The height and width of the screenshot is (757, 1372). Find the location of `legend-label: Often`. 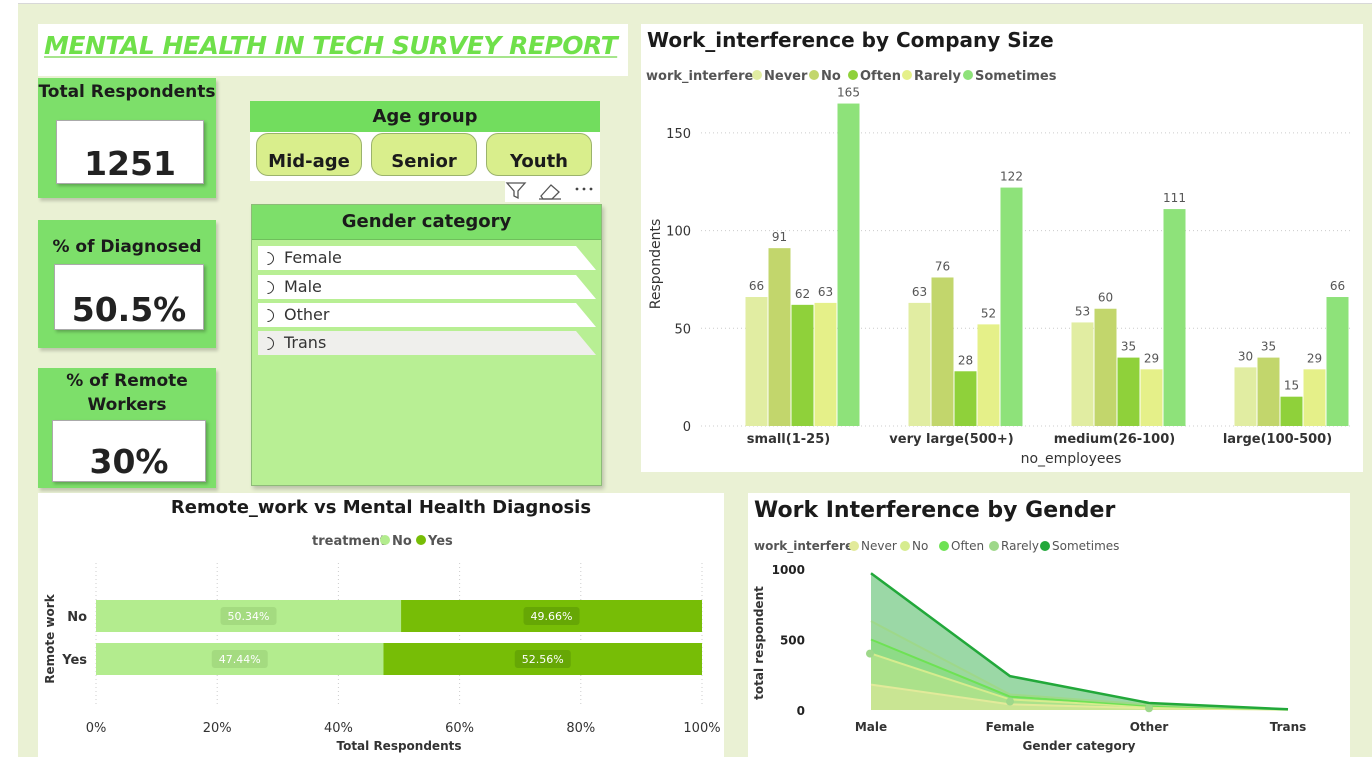

legend-label: Often is located at coordinates (967, 546).